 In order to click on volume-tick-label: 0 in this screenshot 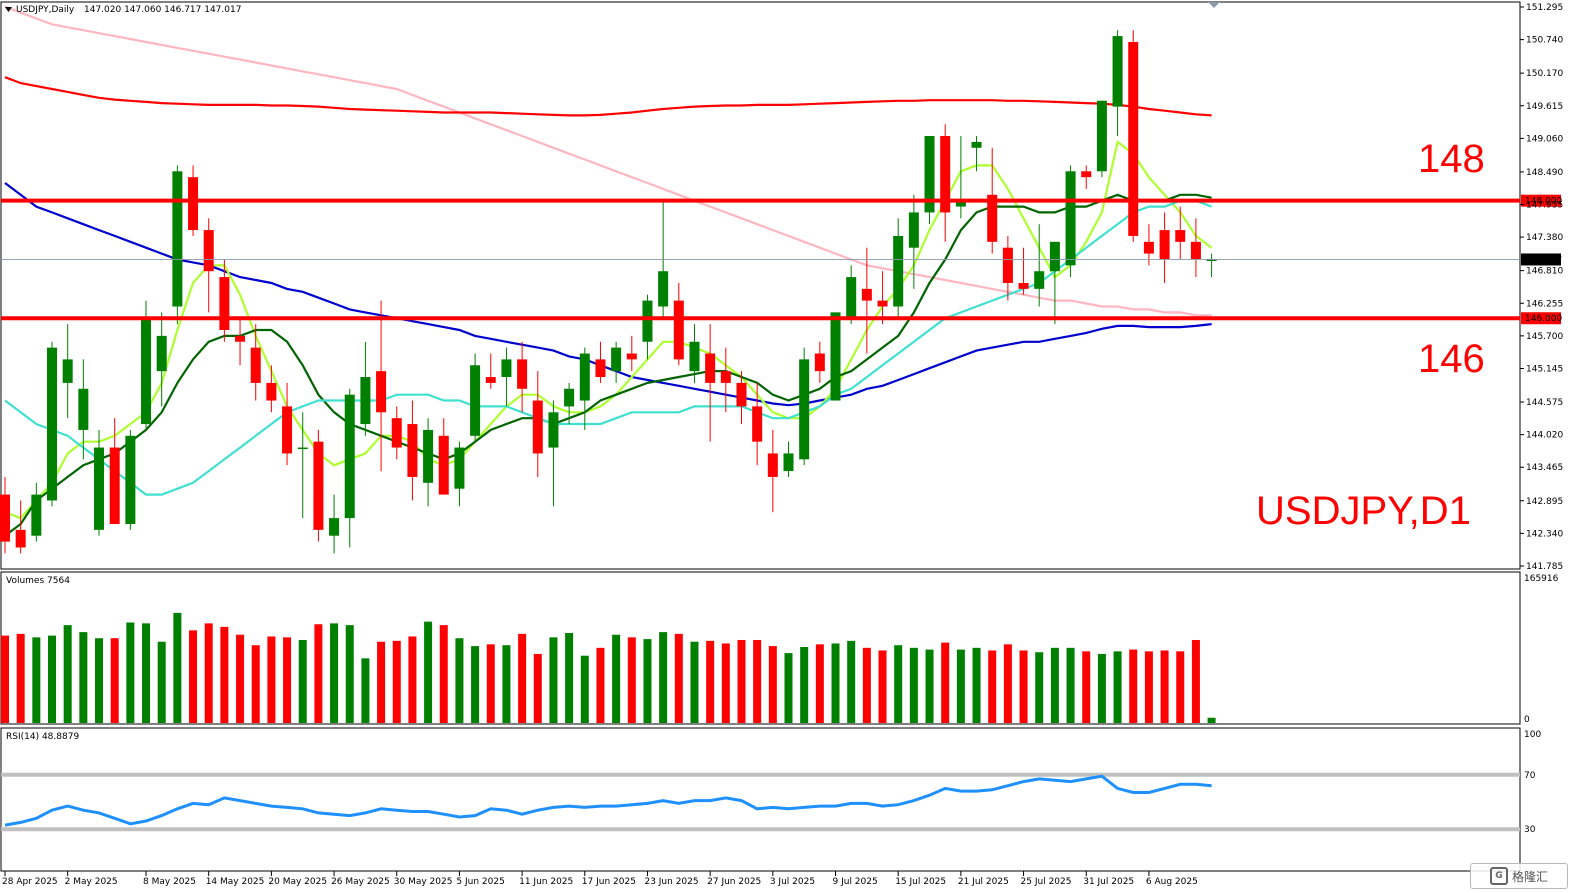, I will do `click(1527, 720)`.